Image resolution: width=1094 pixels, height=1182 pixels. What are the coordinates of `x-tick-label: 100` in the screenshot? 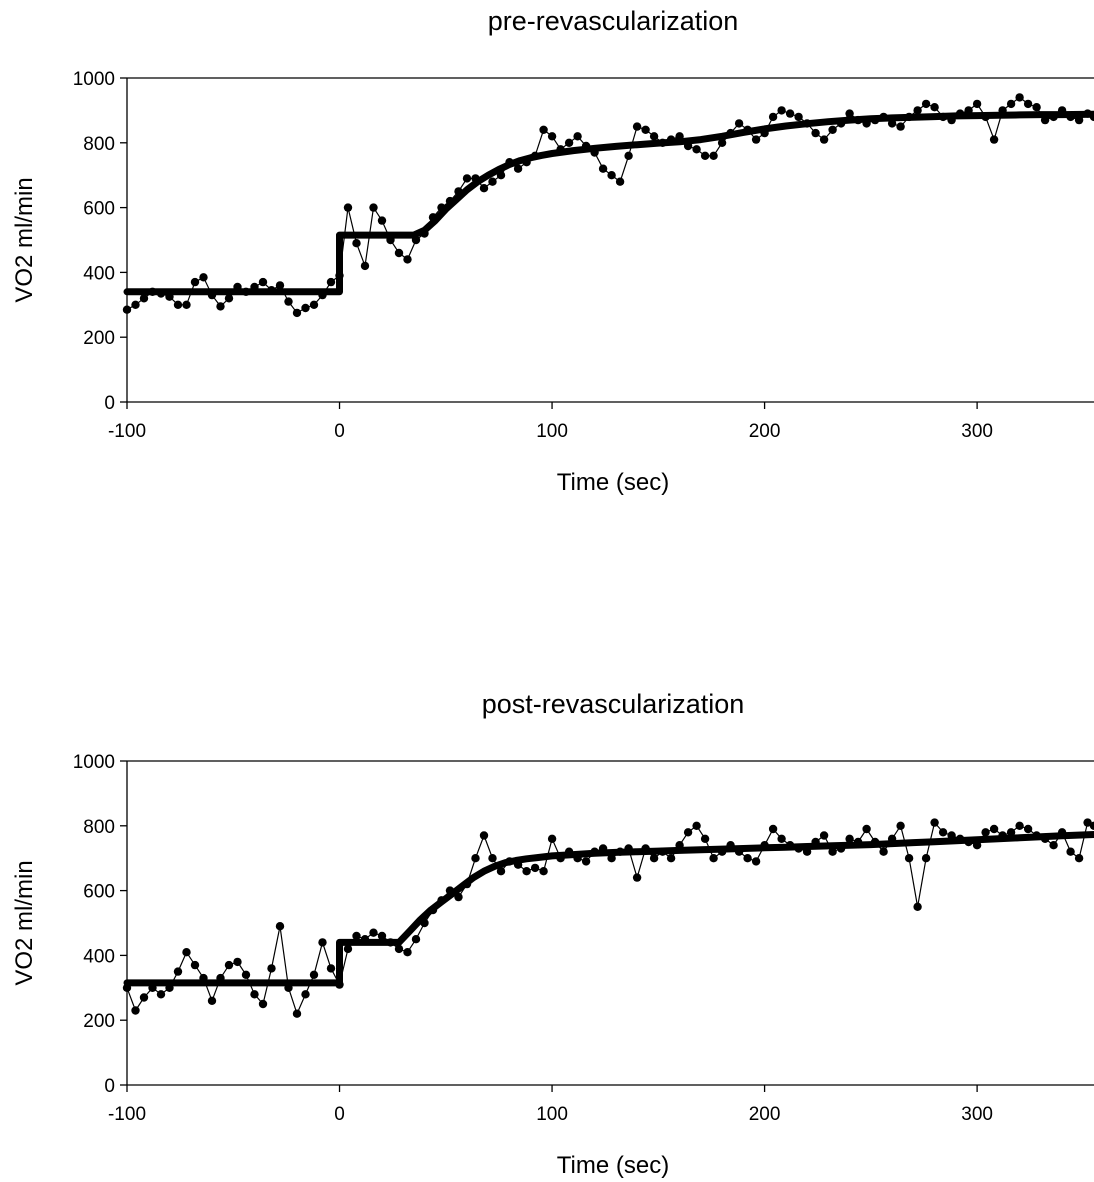 It's located at (552, 431).